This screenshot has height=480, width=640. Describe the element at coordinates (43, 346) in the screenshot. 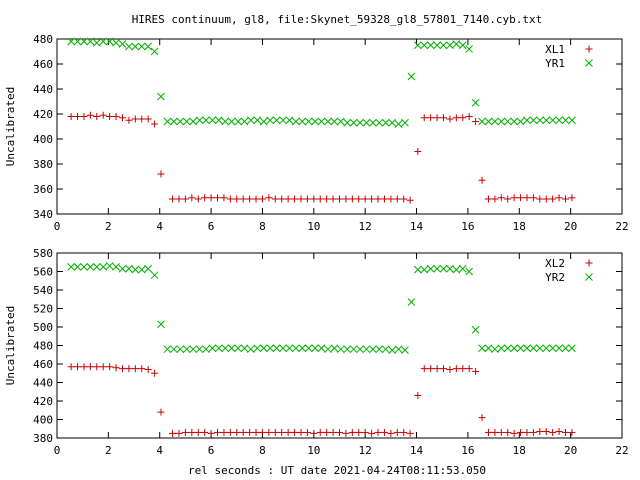

I see `y-tick-label: 480` at that location.